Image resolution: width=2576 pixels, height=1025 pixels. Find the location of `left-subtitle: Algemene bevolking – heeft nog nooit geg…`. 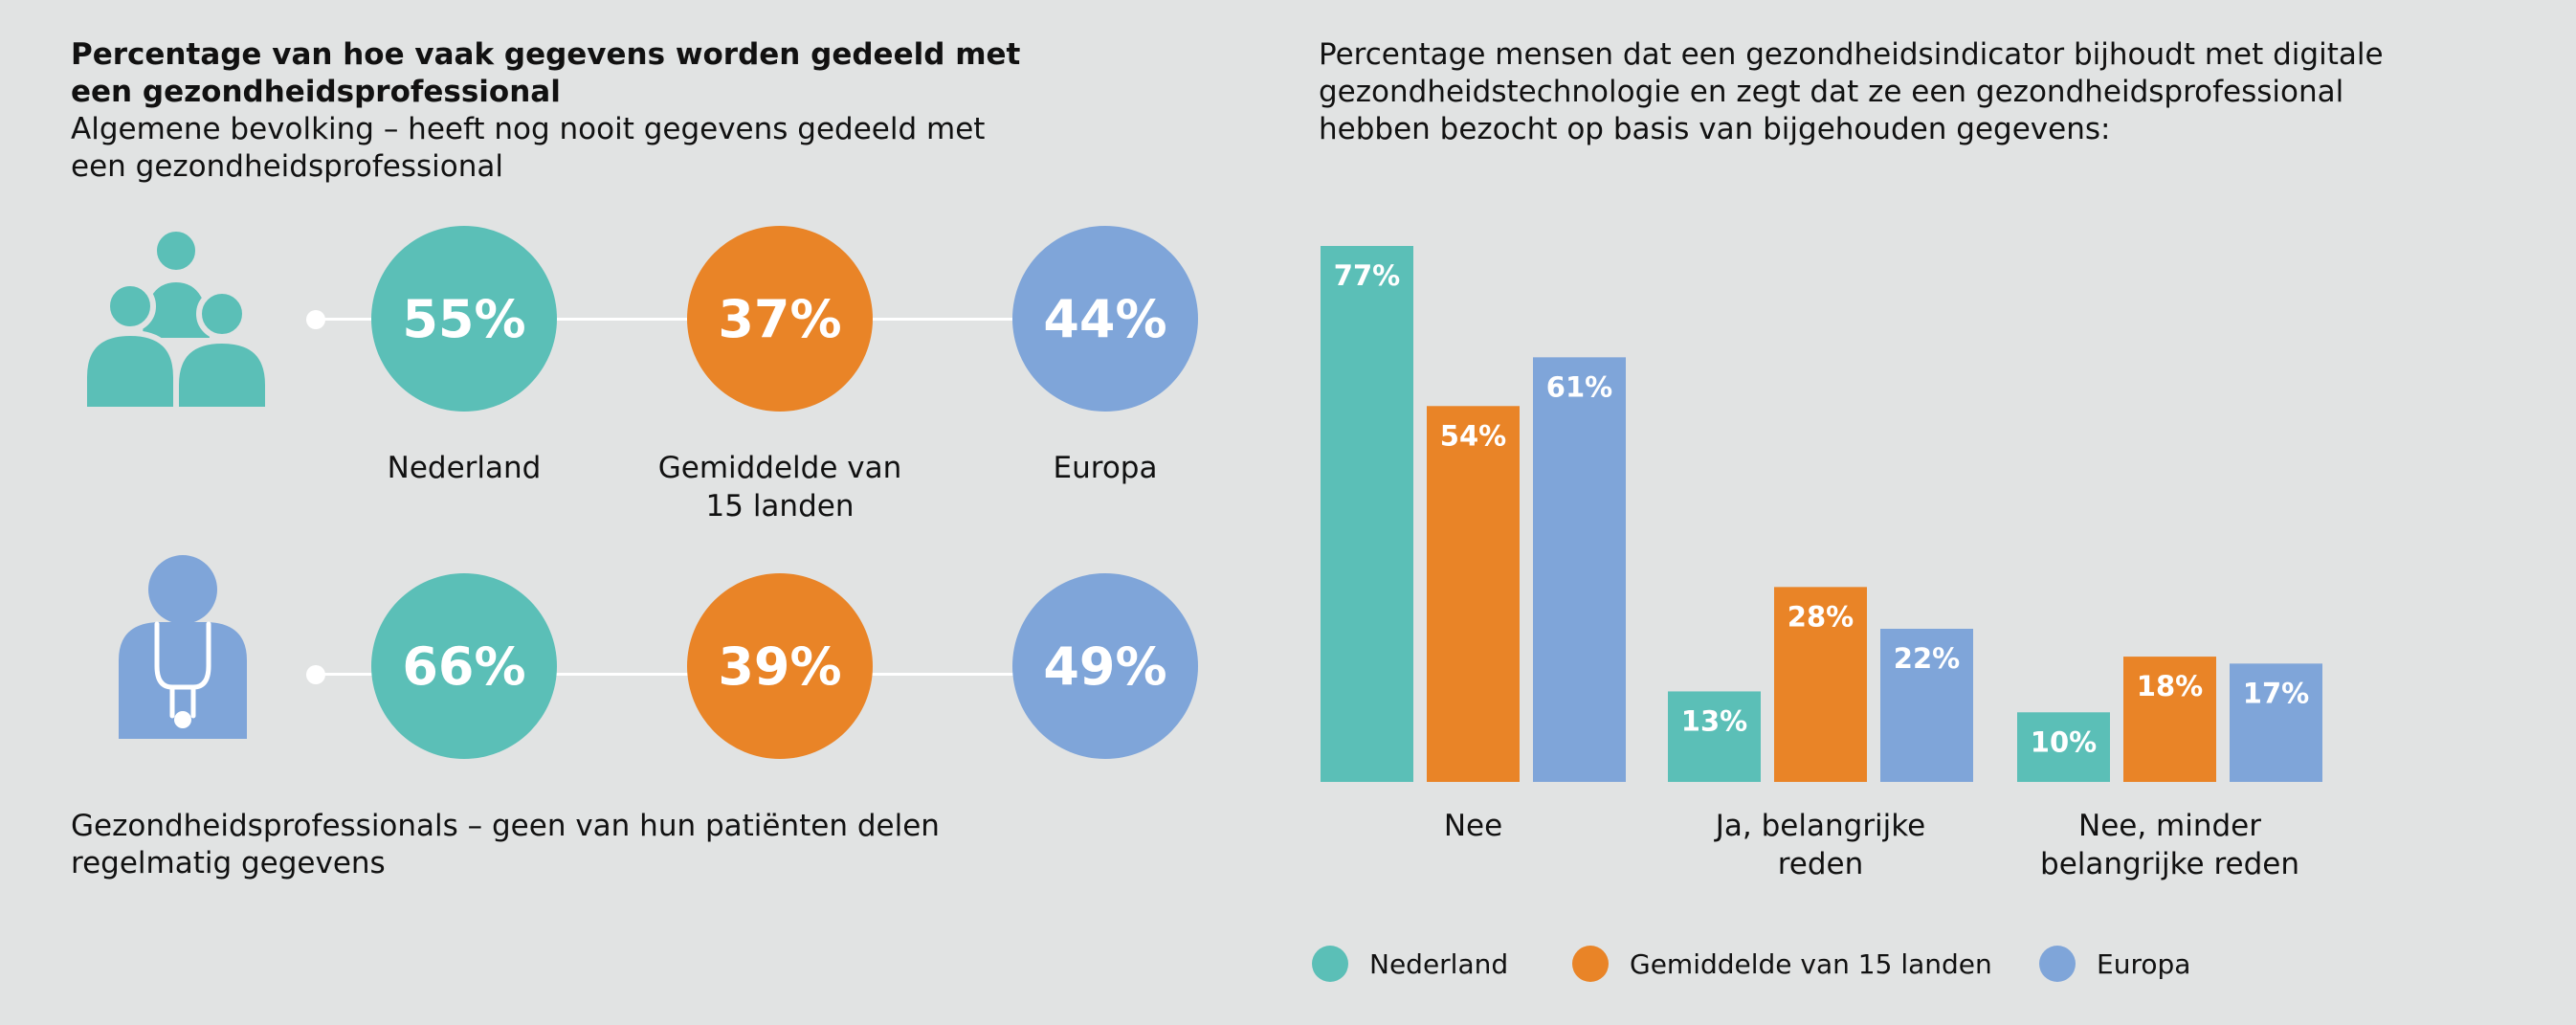

left-subtitle: Algemene bevolking – heeft nog nooit geg… is located at coordinates (528, 148).